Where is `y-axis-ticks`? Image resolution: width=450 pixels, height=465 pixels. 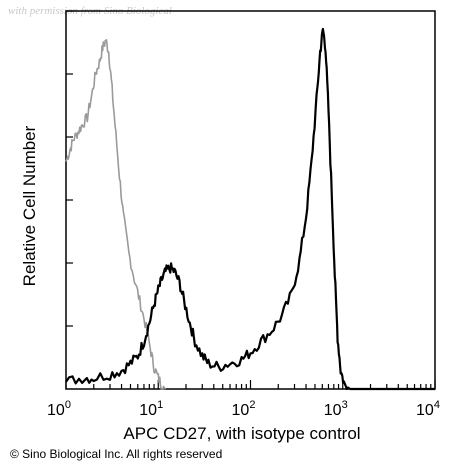
y-axis-ticks is located at coordinates (69, 168).